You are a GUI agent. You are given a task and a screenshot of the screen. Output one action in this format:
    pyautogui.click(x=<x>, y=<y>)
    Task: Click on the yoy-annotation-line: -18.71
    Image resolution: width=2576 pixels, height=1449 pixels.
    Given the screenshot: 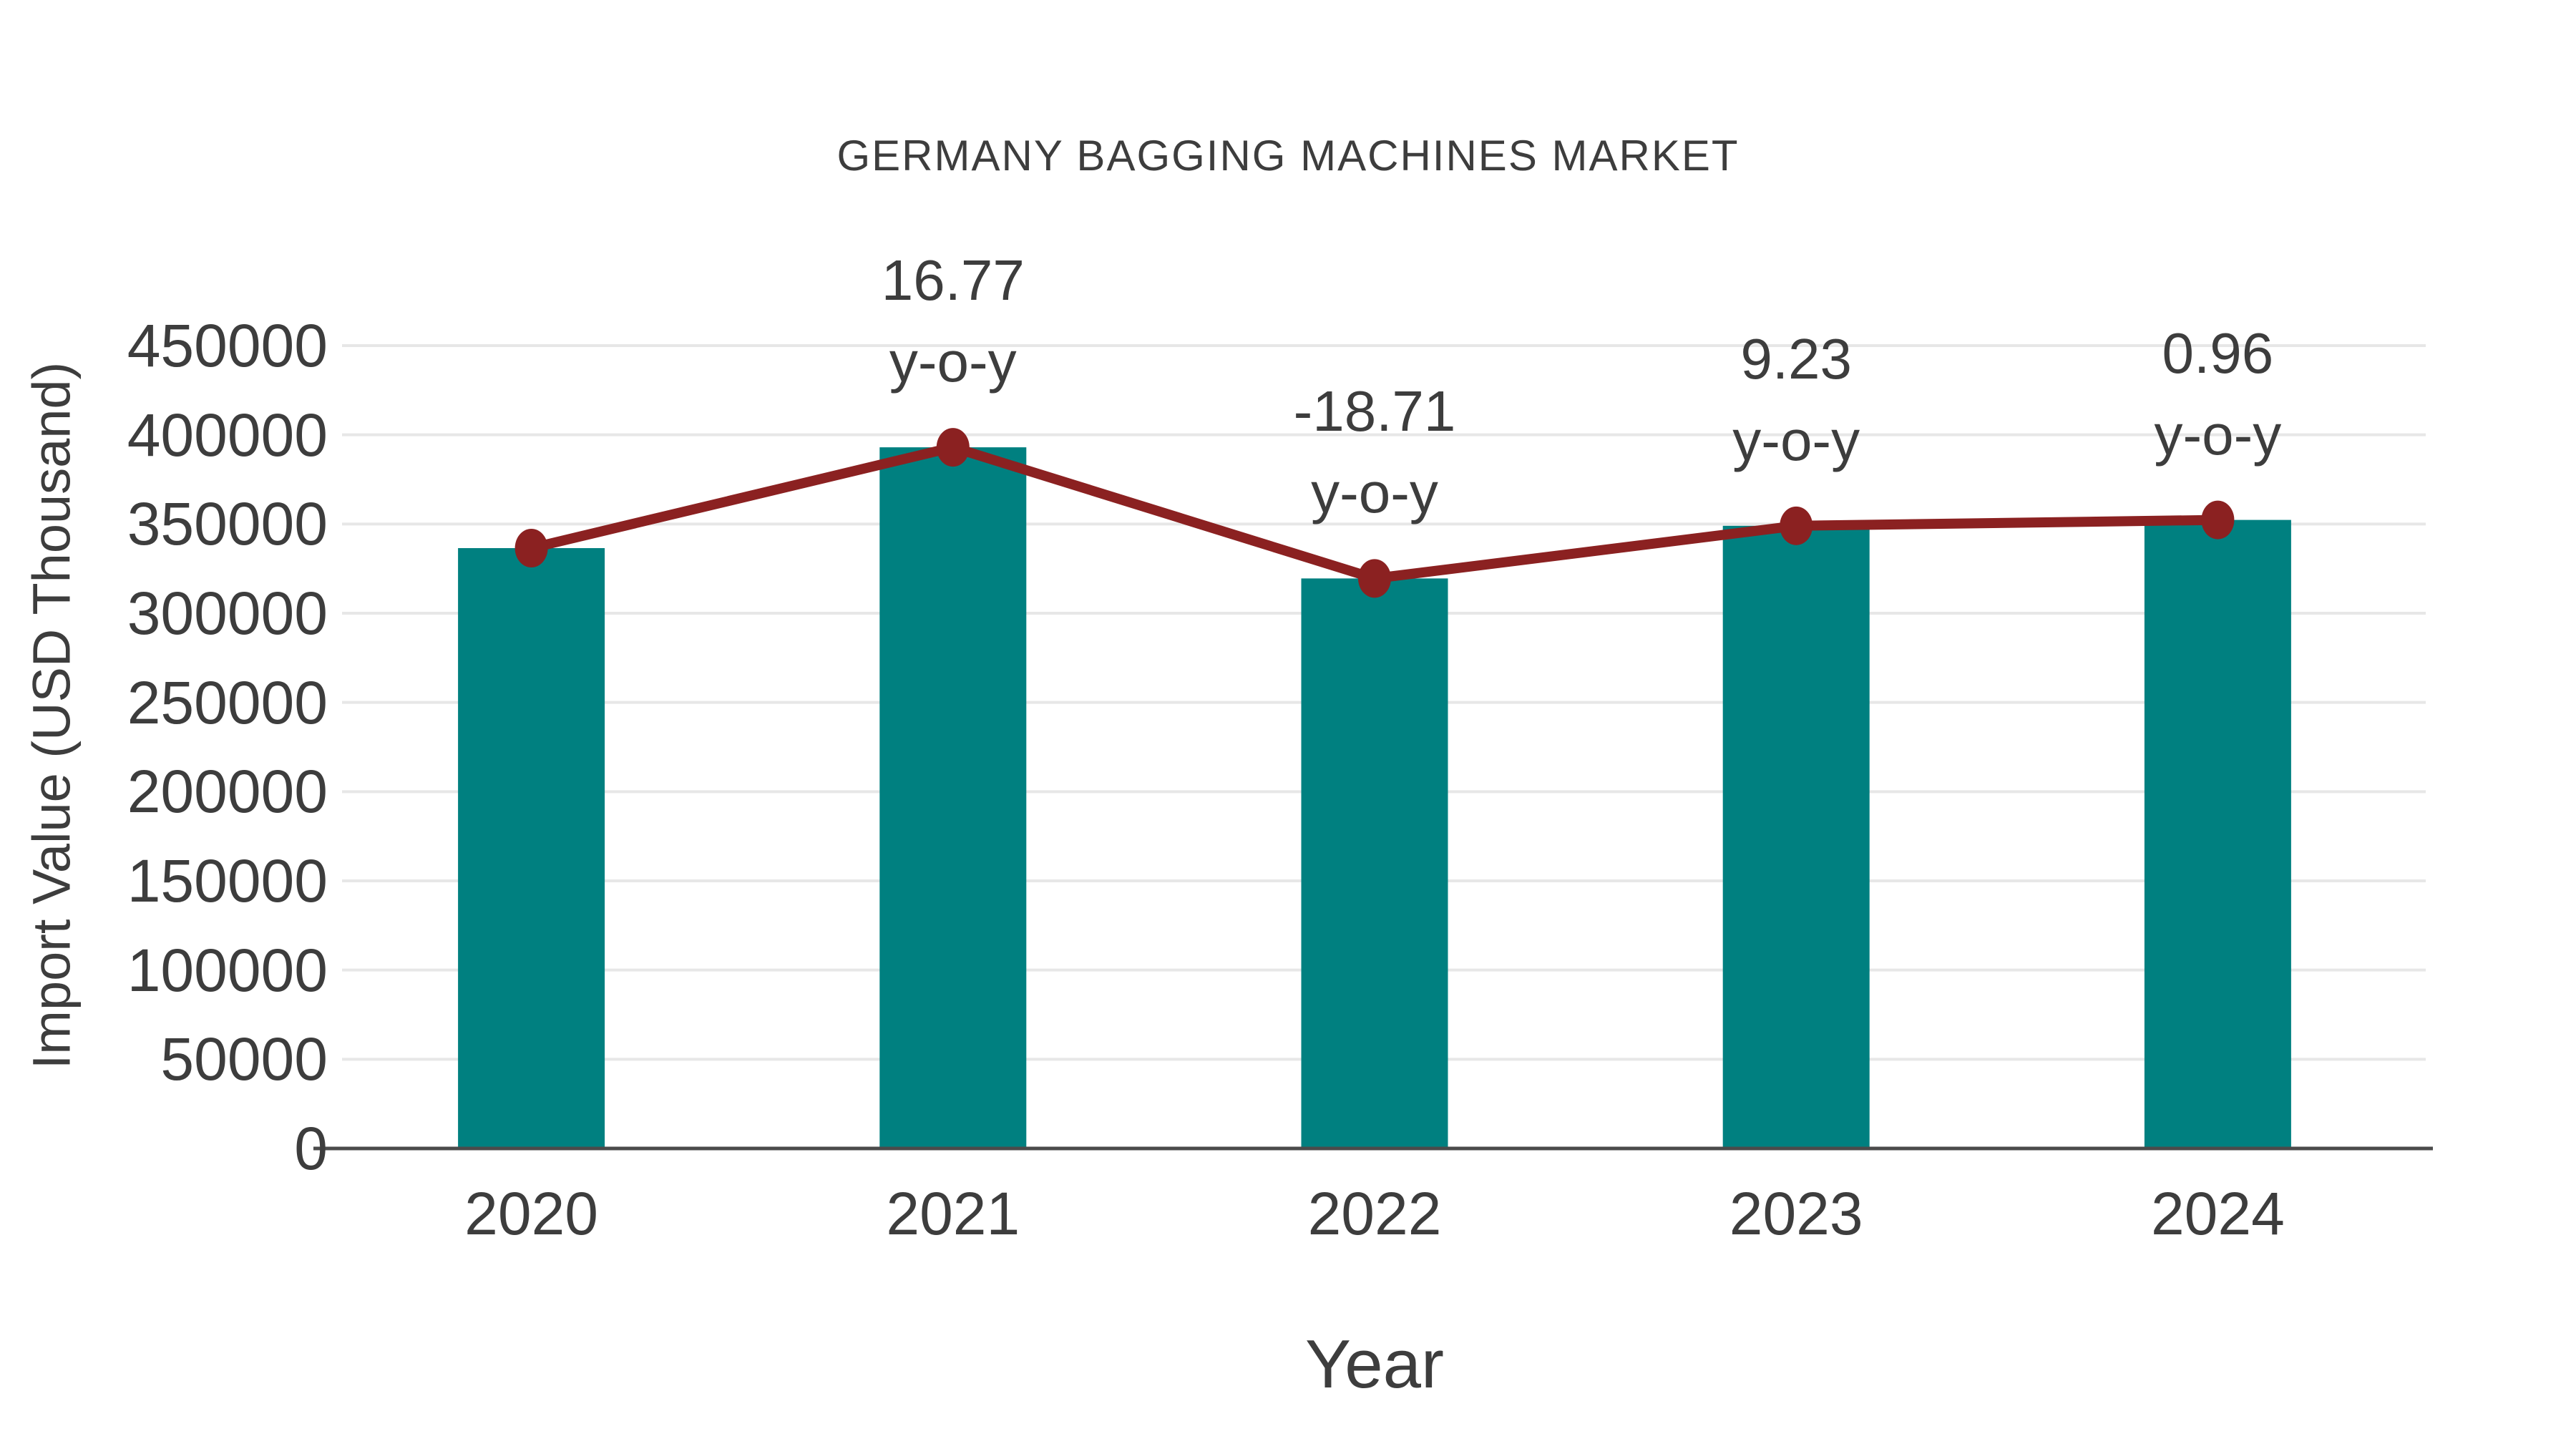 What is the action you would take?
    pyautogui.click(x=1374, y=411)
    